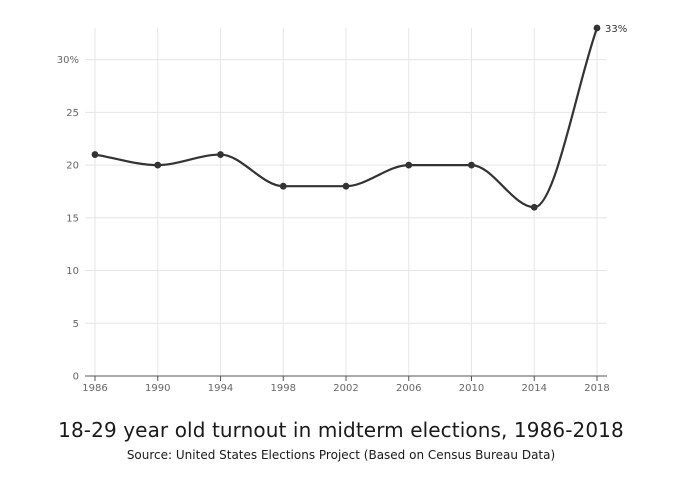  What do you see at coordinates (596, 388) in the screenshot?
I see `x-tick-label: 2018` at bounding box center [596, 388].